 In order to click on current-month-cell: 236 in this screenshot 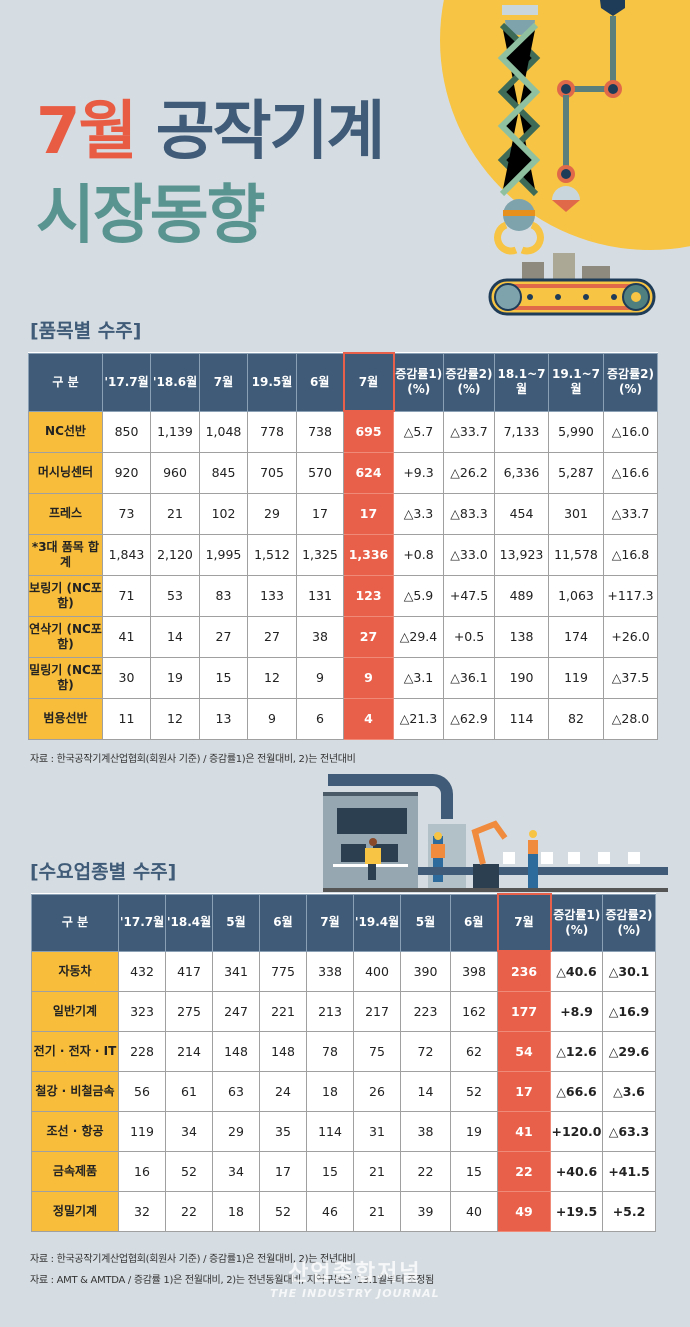, I will do `click(524, 971)`.